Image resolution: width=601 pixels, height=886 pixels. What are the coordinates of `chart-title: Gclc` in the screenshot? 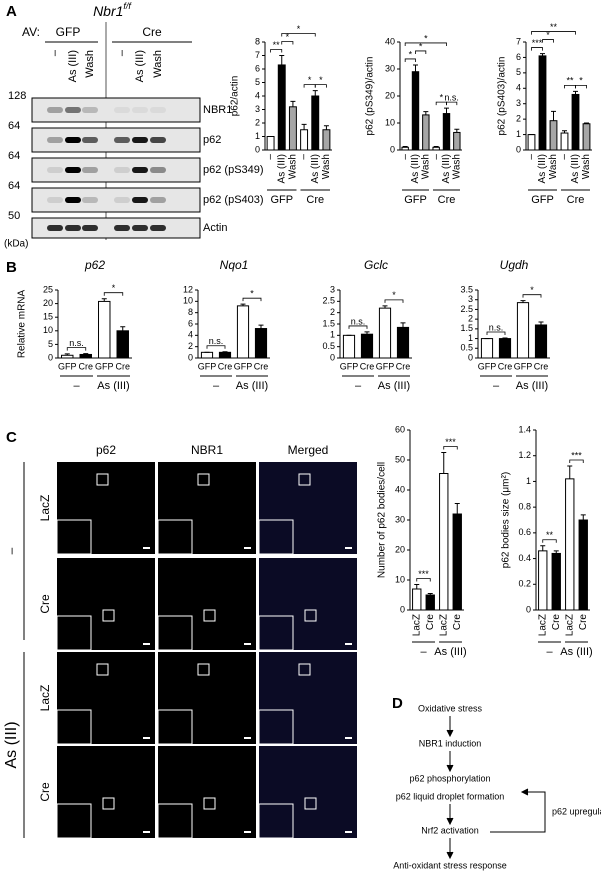 It's located at (376, 265).